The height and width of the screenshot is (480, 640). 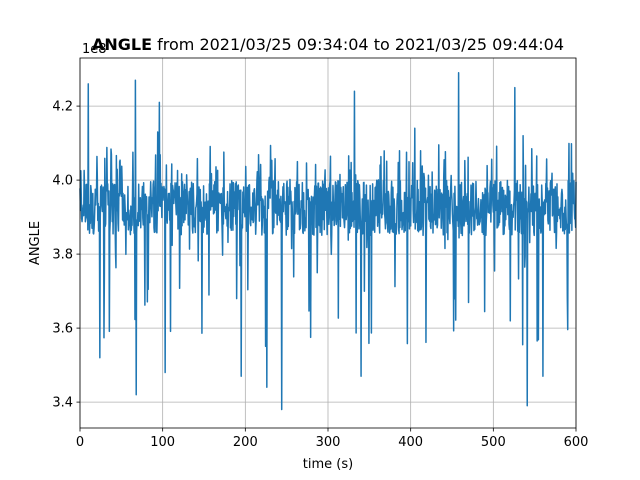 What do you see at coordinates (493, 442) in the screenshot?
I see `x-tick-label: 500` at bounding box center [493, 442].